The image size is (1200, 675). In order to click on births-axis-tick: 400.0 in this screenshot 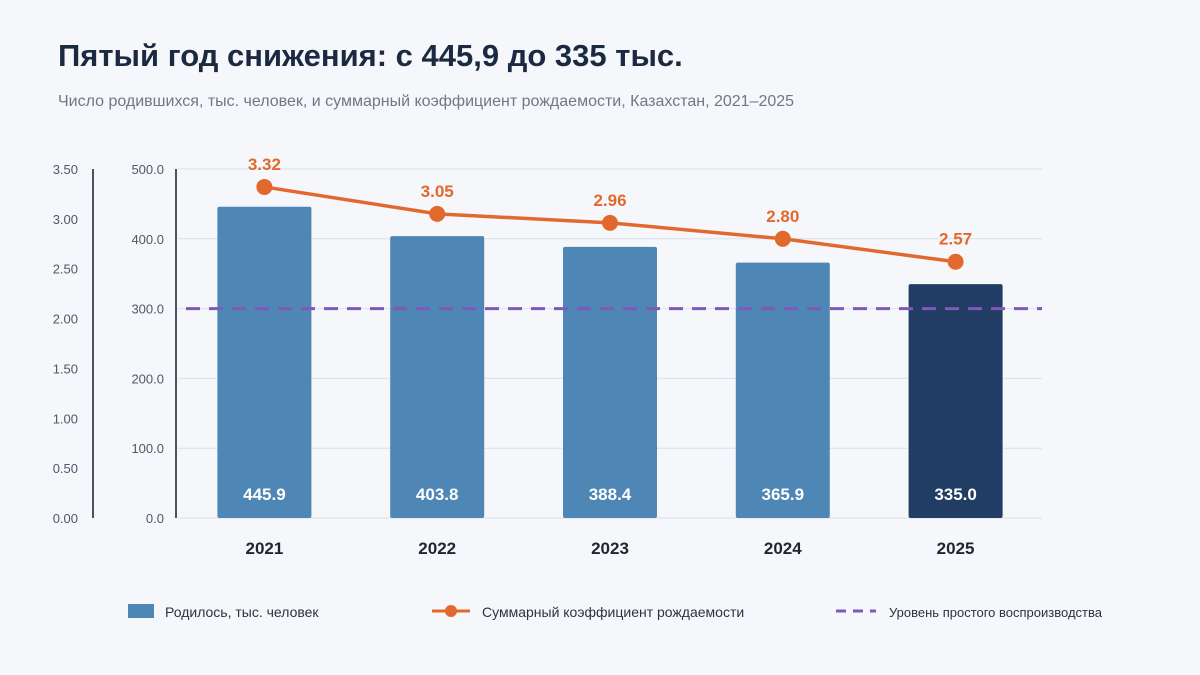, I will do `click(147, 239)`.